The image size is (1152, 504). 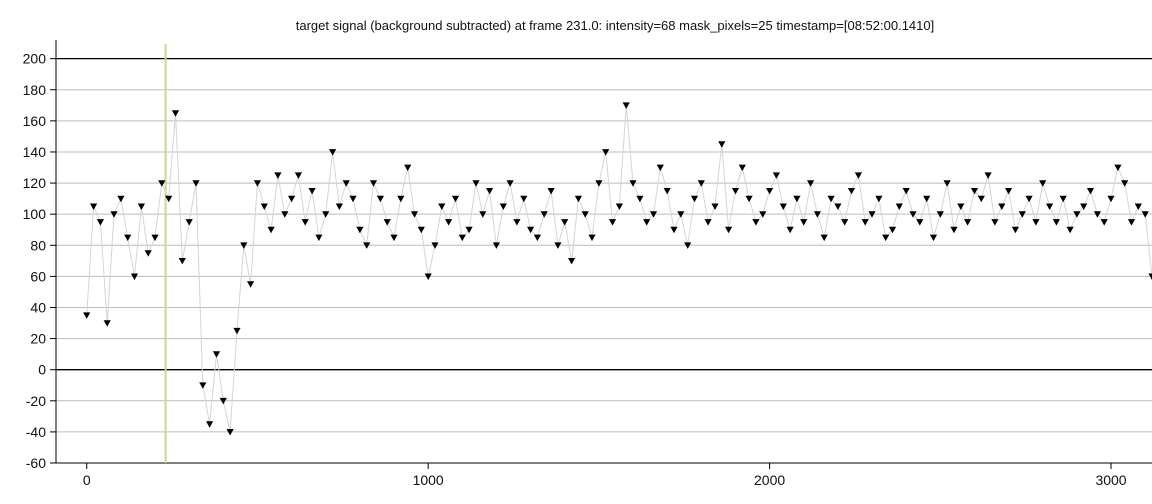 I want to click on y-tick-labels: -60 -40 -20 0 20 40 60 80 100 120 140 160 180 200, so click(x=35, y=261).